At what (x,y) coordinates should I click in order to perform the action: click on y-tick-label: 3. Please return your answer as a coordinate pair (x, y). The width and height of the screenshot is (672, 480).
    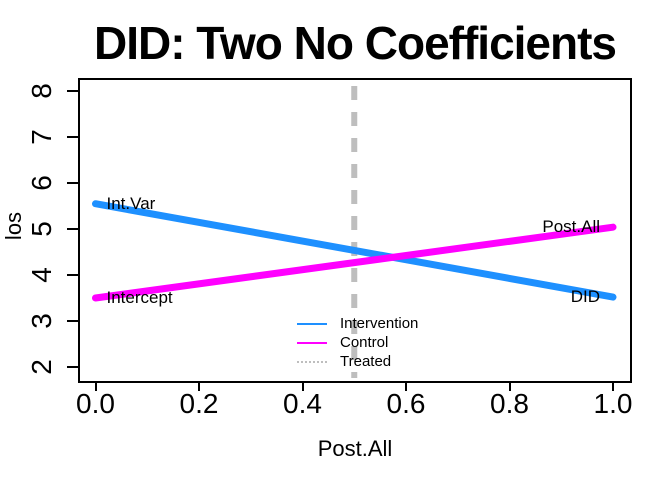
    Looking at the image, I should click on (41, 321).